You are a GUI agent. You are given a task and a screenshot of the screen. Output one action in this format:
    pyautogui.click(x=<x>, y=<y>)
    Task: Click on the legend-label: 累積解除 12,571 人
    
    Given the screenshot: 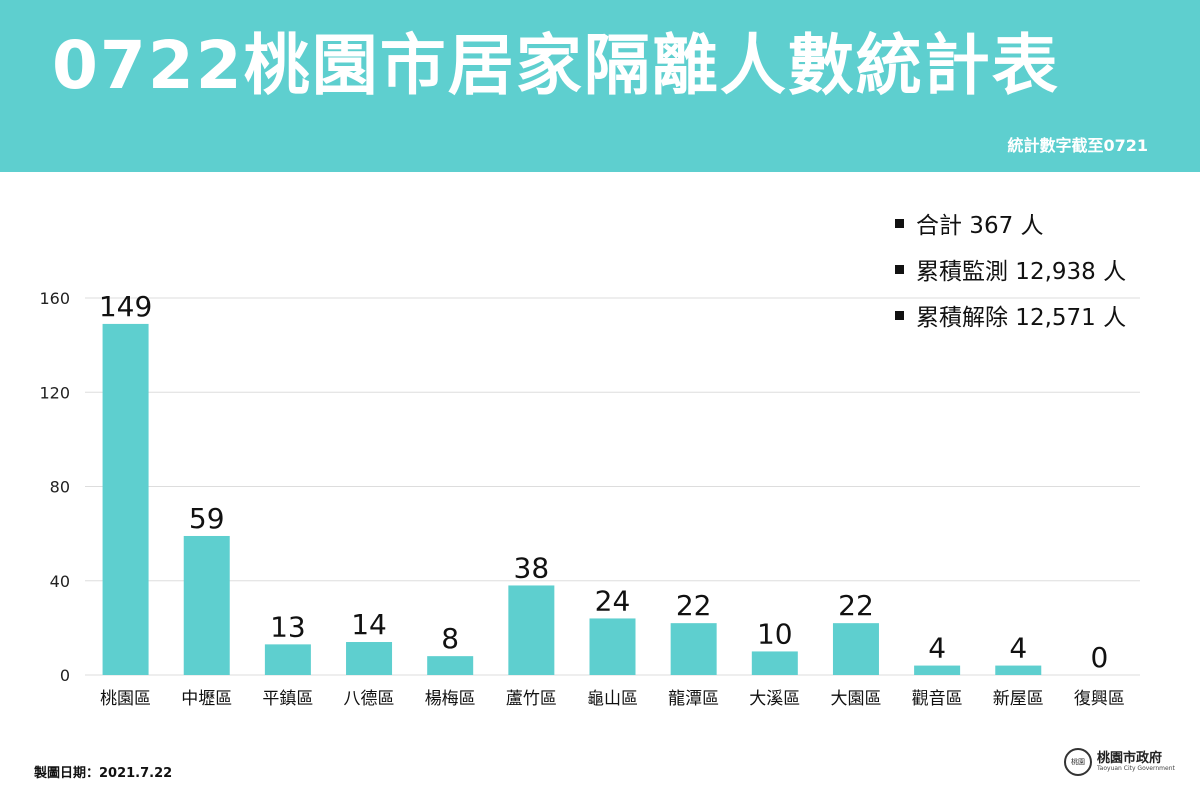 What is the action you would take?
    pyautogui.click(x=1021, y=318)
    